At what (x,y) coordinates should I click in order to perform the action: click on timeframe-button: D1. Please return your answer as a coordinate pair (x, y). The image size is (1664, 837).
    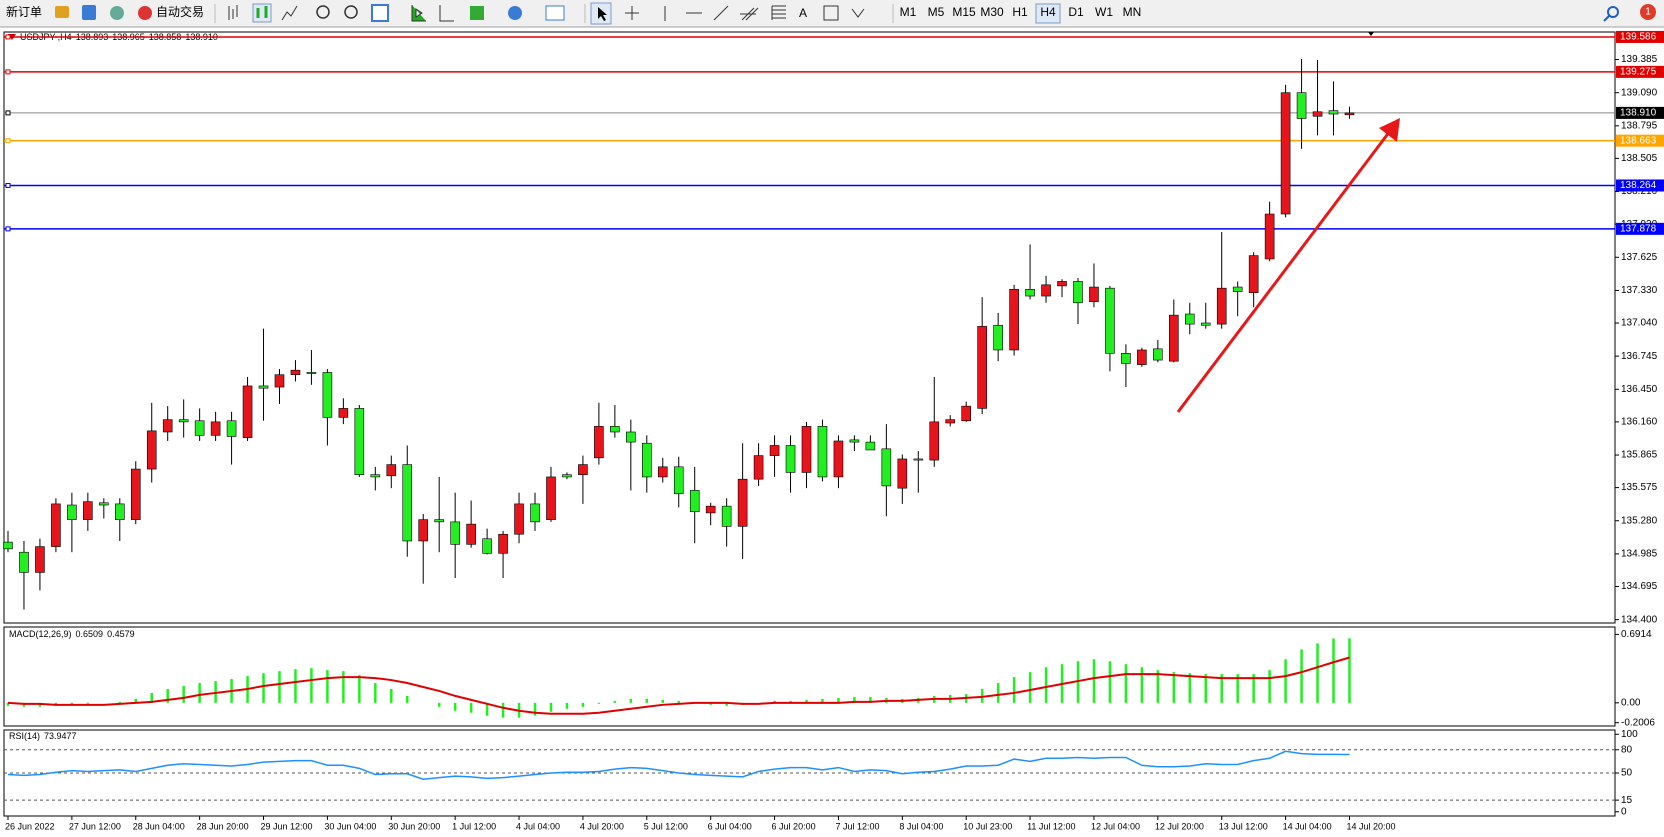
    Looking at the image, I should click on (1076, 12).